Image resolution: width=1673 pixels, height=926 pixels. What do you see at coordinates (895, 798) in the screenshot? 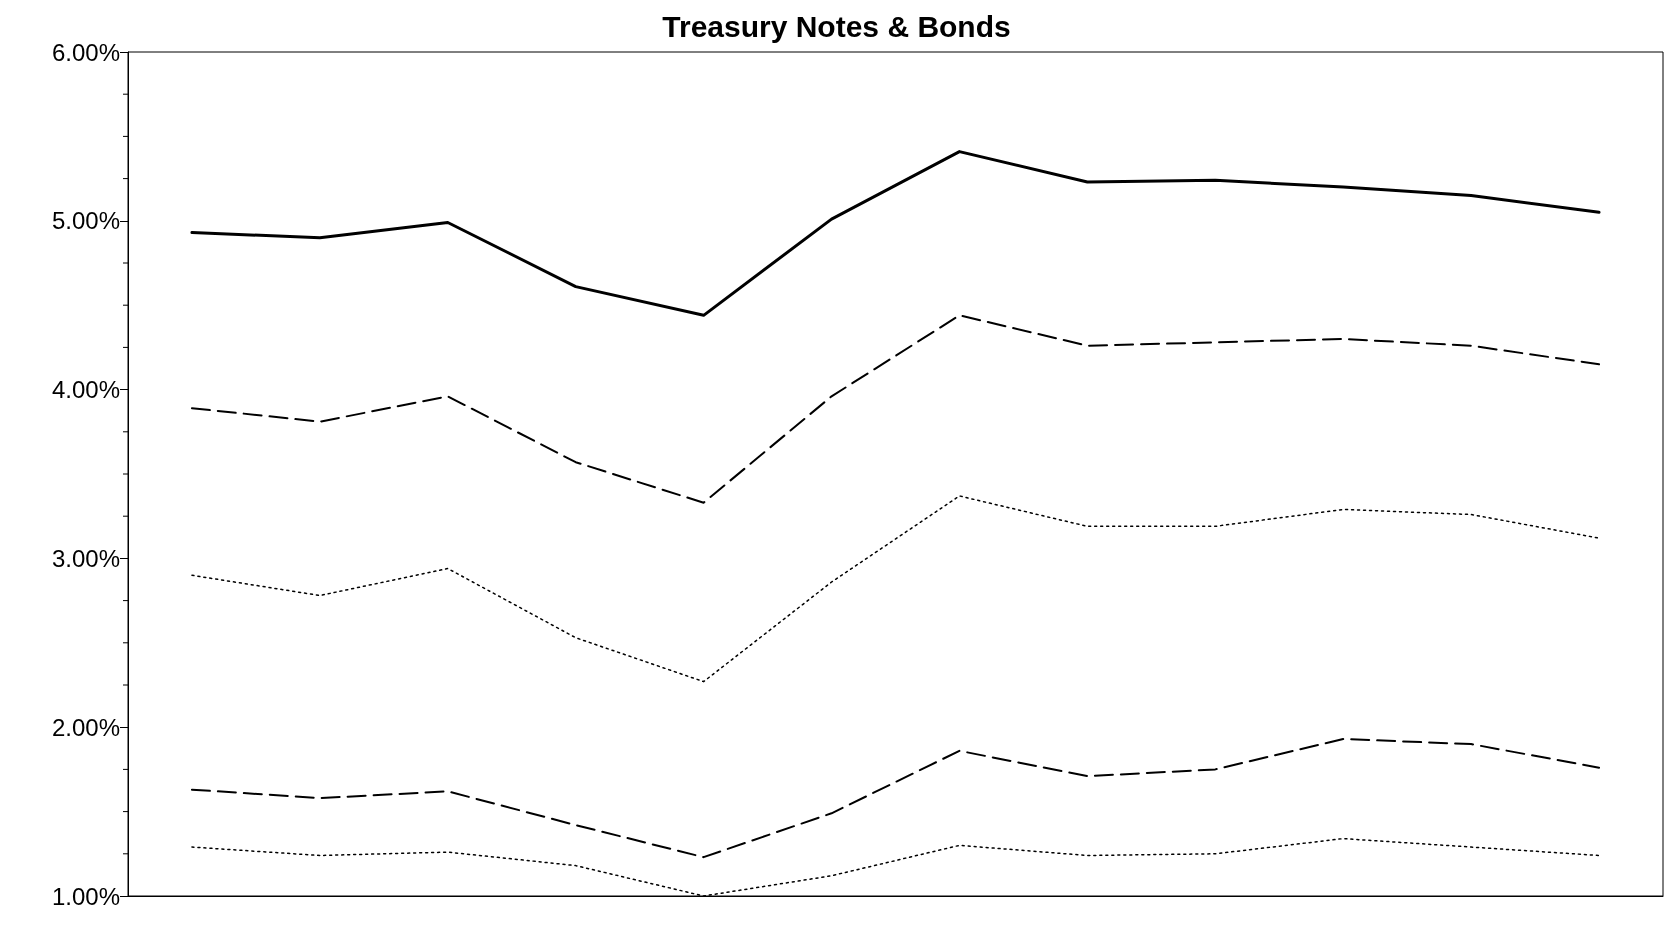
I see `line-series` at bounding box center [895, 798].